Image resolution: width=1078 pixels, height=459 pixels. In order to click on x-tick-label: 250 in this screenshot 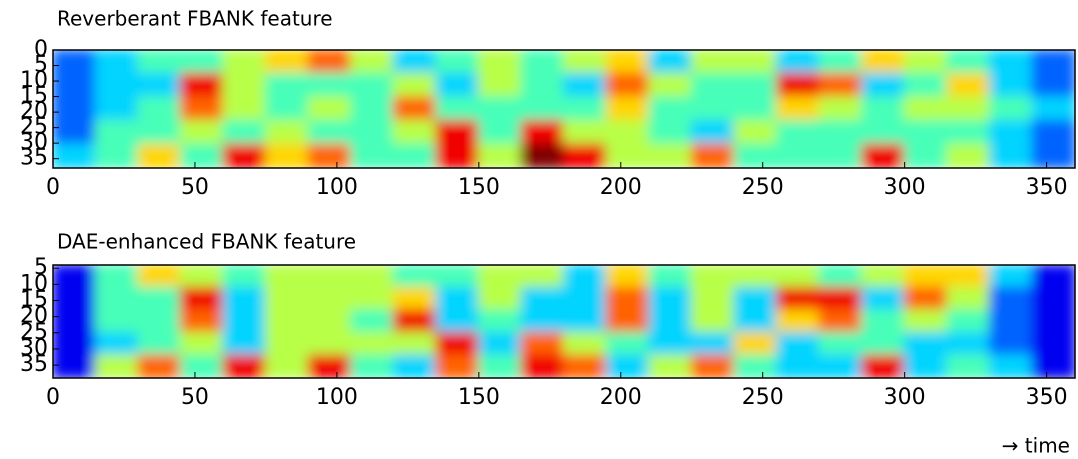, I will do `click(763, 397)`.